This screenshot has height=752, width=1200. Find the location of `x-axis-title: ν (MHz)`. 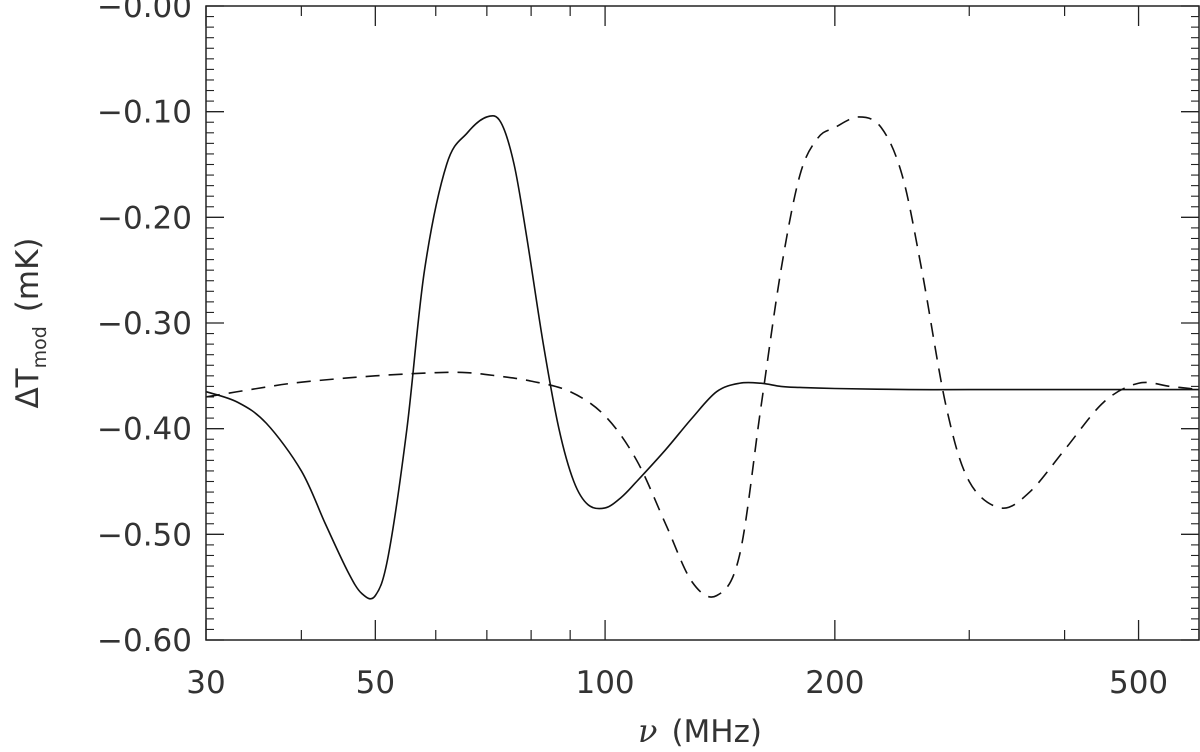

x-axis-title: ν (MHz) is located at coordinates (700, 731).